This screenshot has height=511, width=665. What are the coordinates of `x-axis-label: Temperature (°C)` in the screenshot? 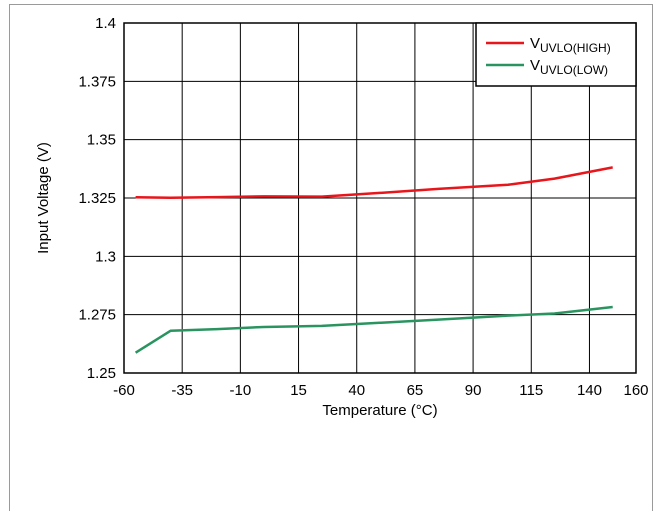 It's located at (379, 410).